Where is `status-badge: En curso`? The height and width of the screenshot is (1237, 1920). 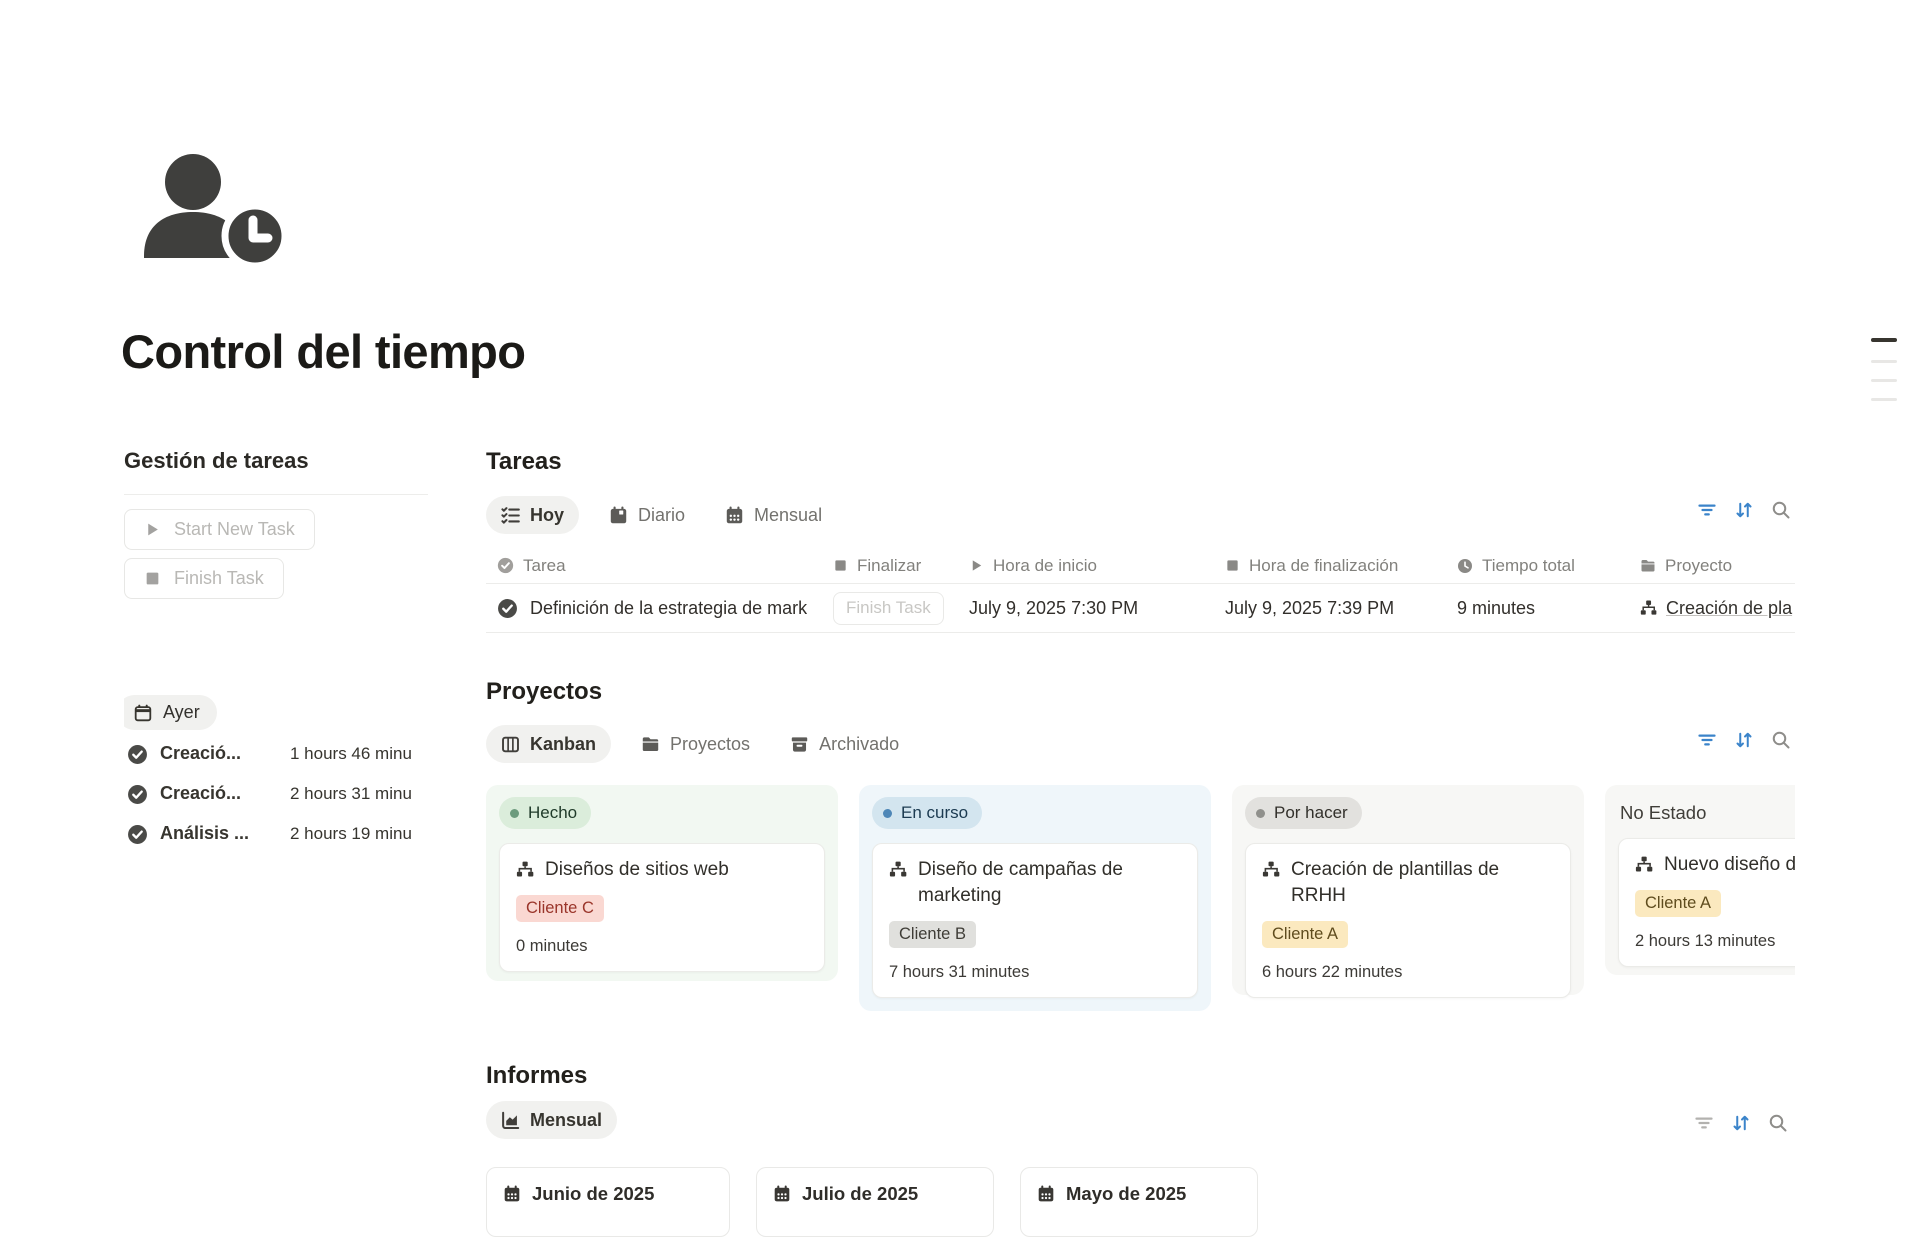
status-badge: En curso is located at coordinates (927, 813).